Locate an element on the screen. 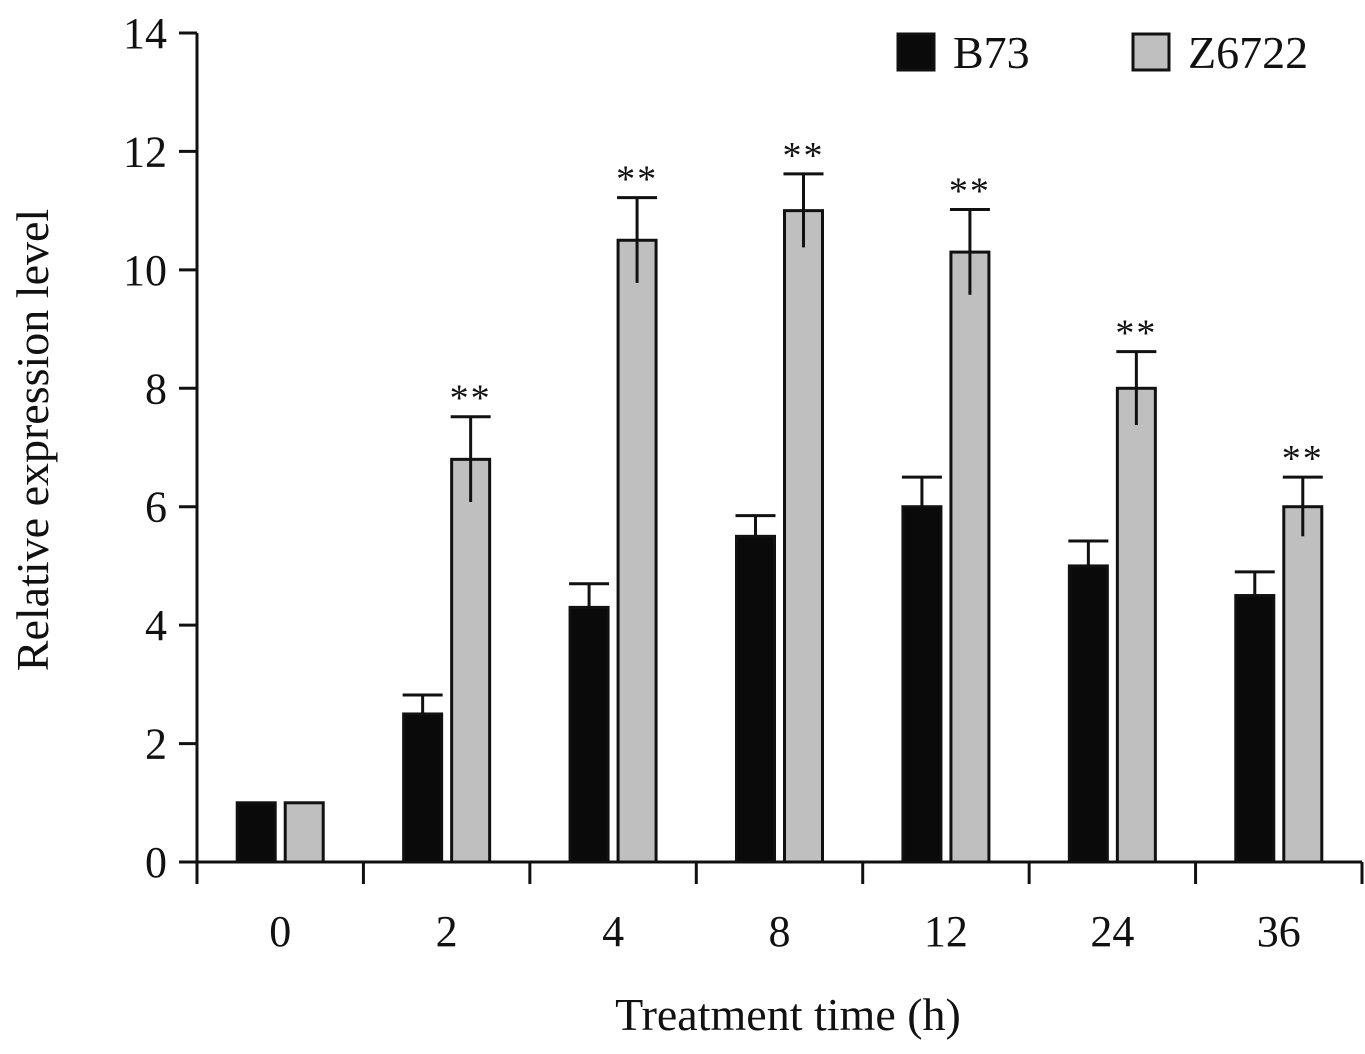  y-tick-label: 10 is located at coordinates (145, 270).